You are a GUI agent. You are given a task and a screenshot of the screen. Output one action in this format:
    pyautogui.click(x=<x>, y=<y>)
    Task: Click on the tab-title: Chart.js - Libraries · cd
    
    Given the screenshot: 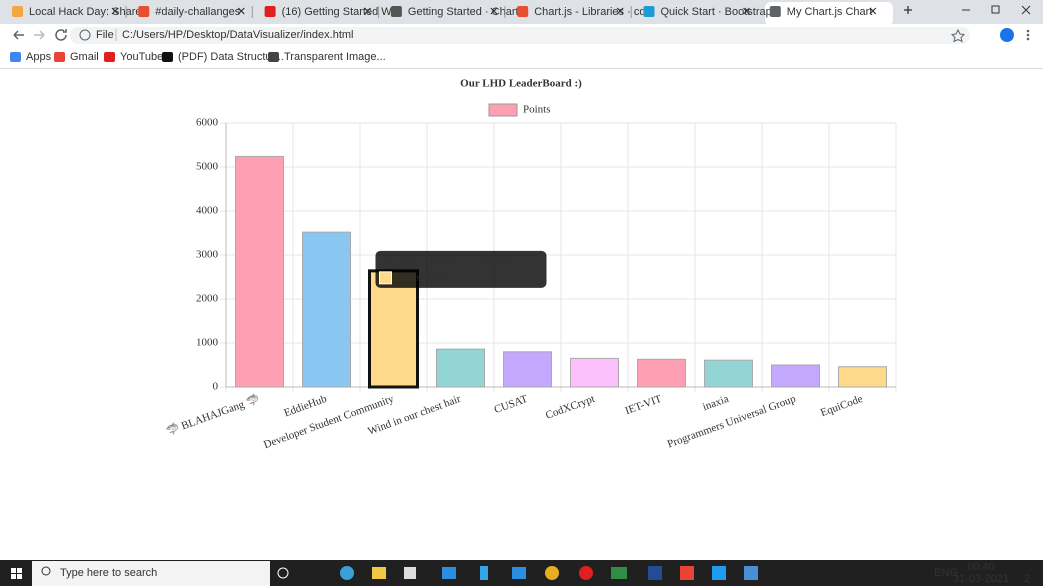 What is the action you would take?
    pyautogui.click(x=589, y=12)
    